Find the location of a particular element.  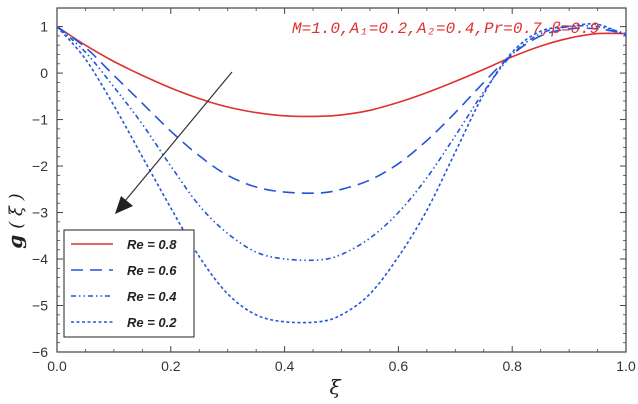

legend-box is located at coordinates (129, 283).